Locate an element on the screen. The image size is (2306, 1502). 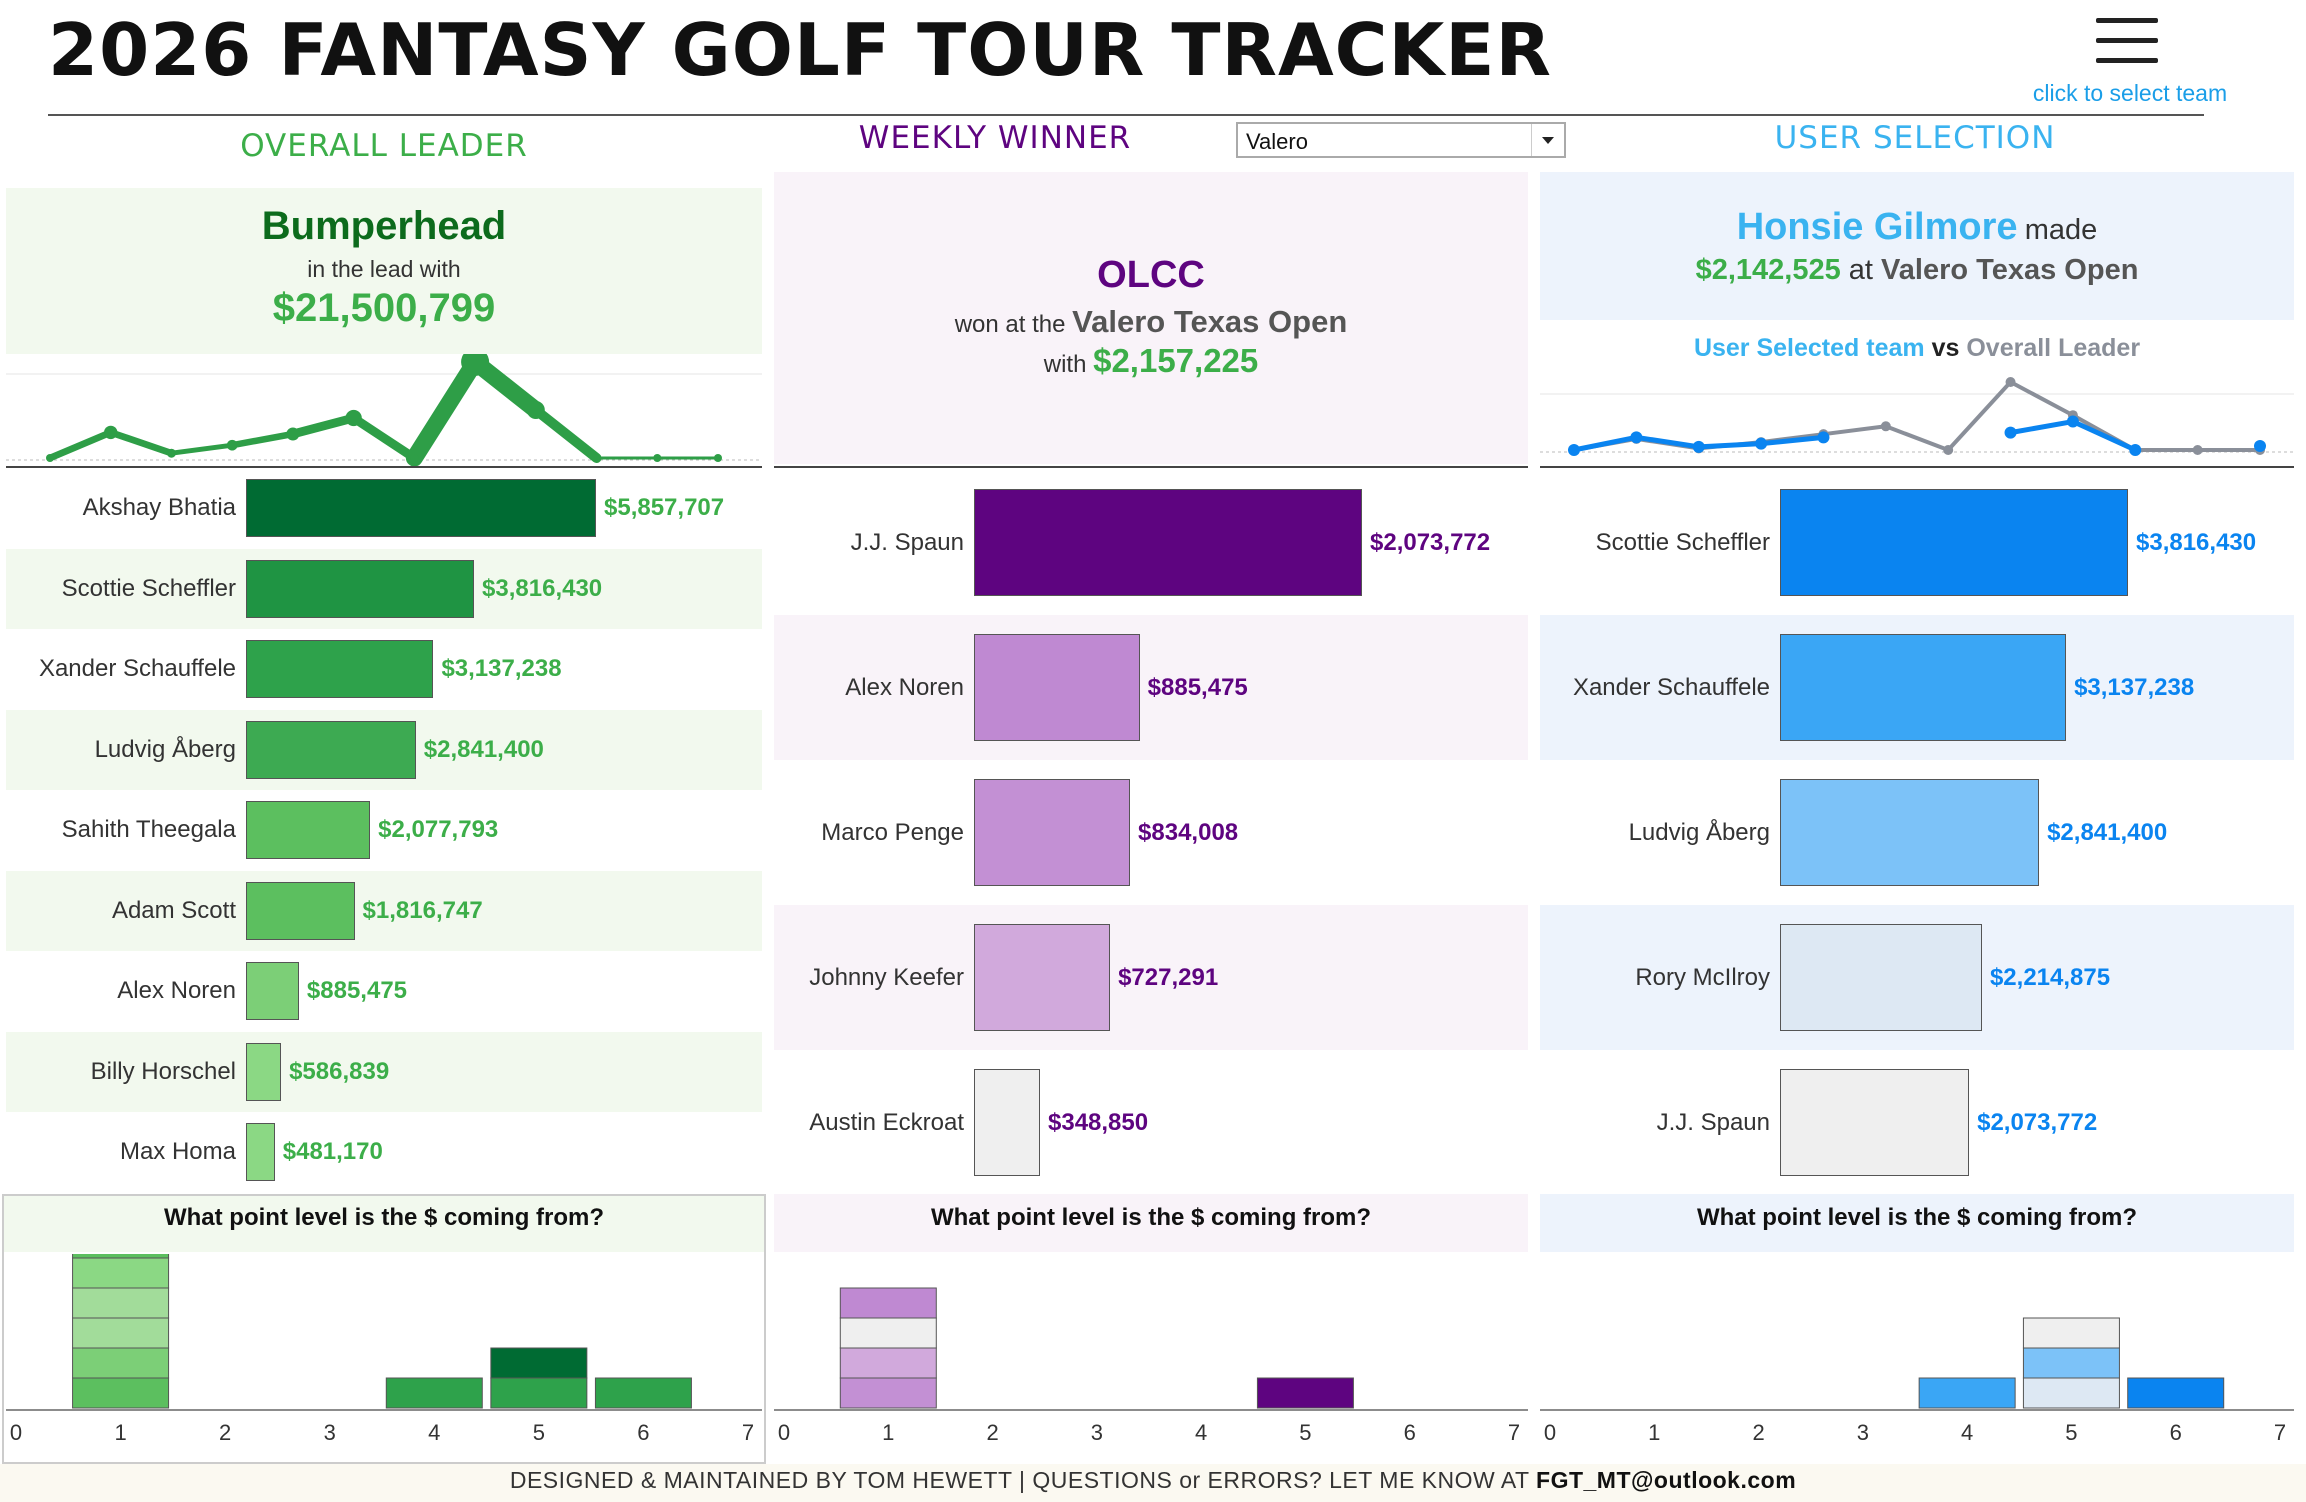
player-row: Sahith Theegala $2,077,793 is located at coordinates (384, 830).